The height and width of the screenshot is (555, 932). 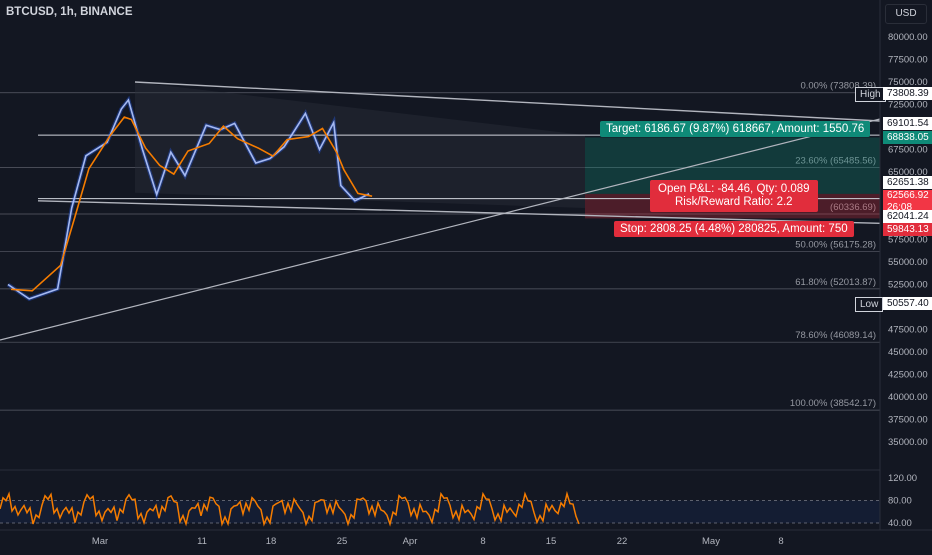 I want to click on fib-level-label: 0.00% (73808.39), so click(x=838, y=86).